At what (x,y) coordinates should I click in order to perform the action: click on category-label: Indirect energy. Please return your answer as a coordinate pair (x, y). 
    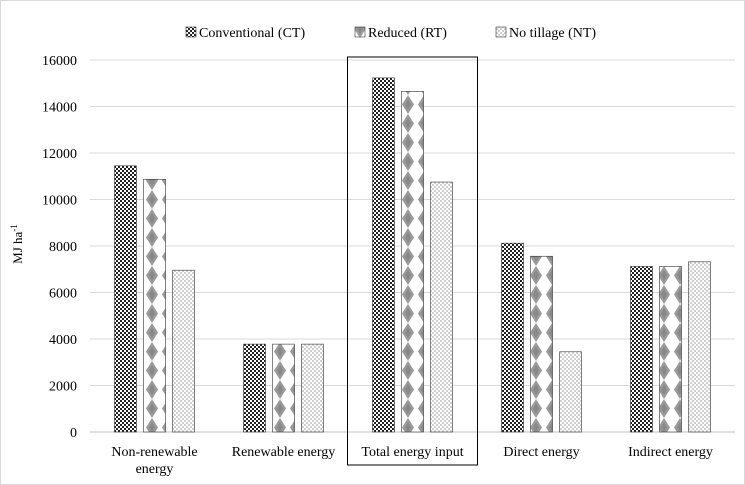
    Looking at the image, I should click on (670, 452).